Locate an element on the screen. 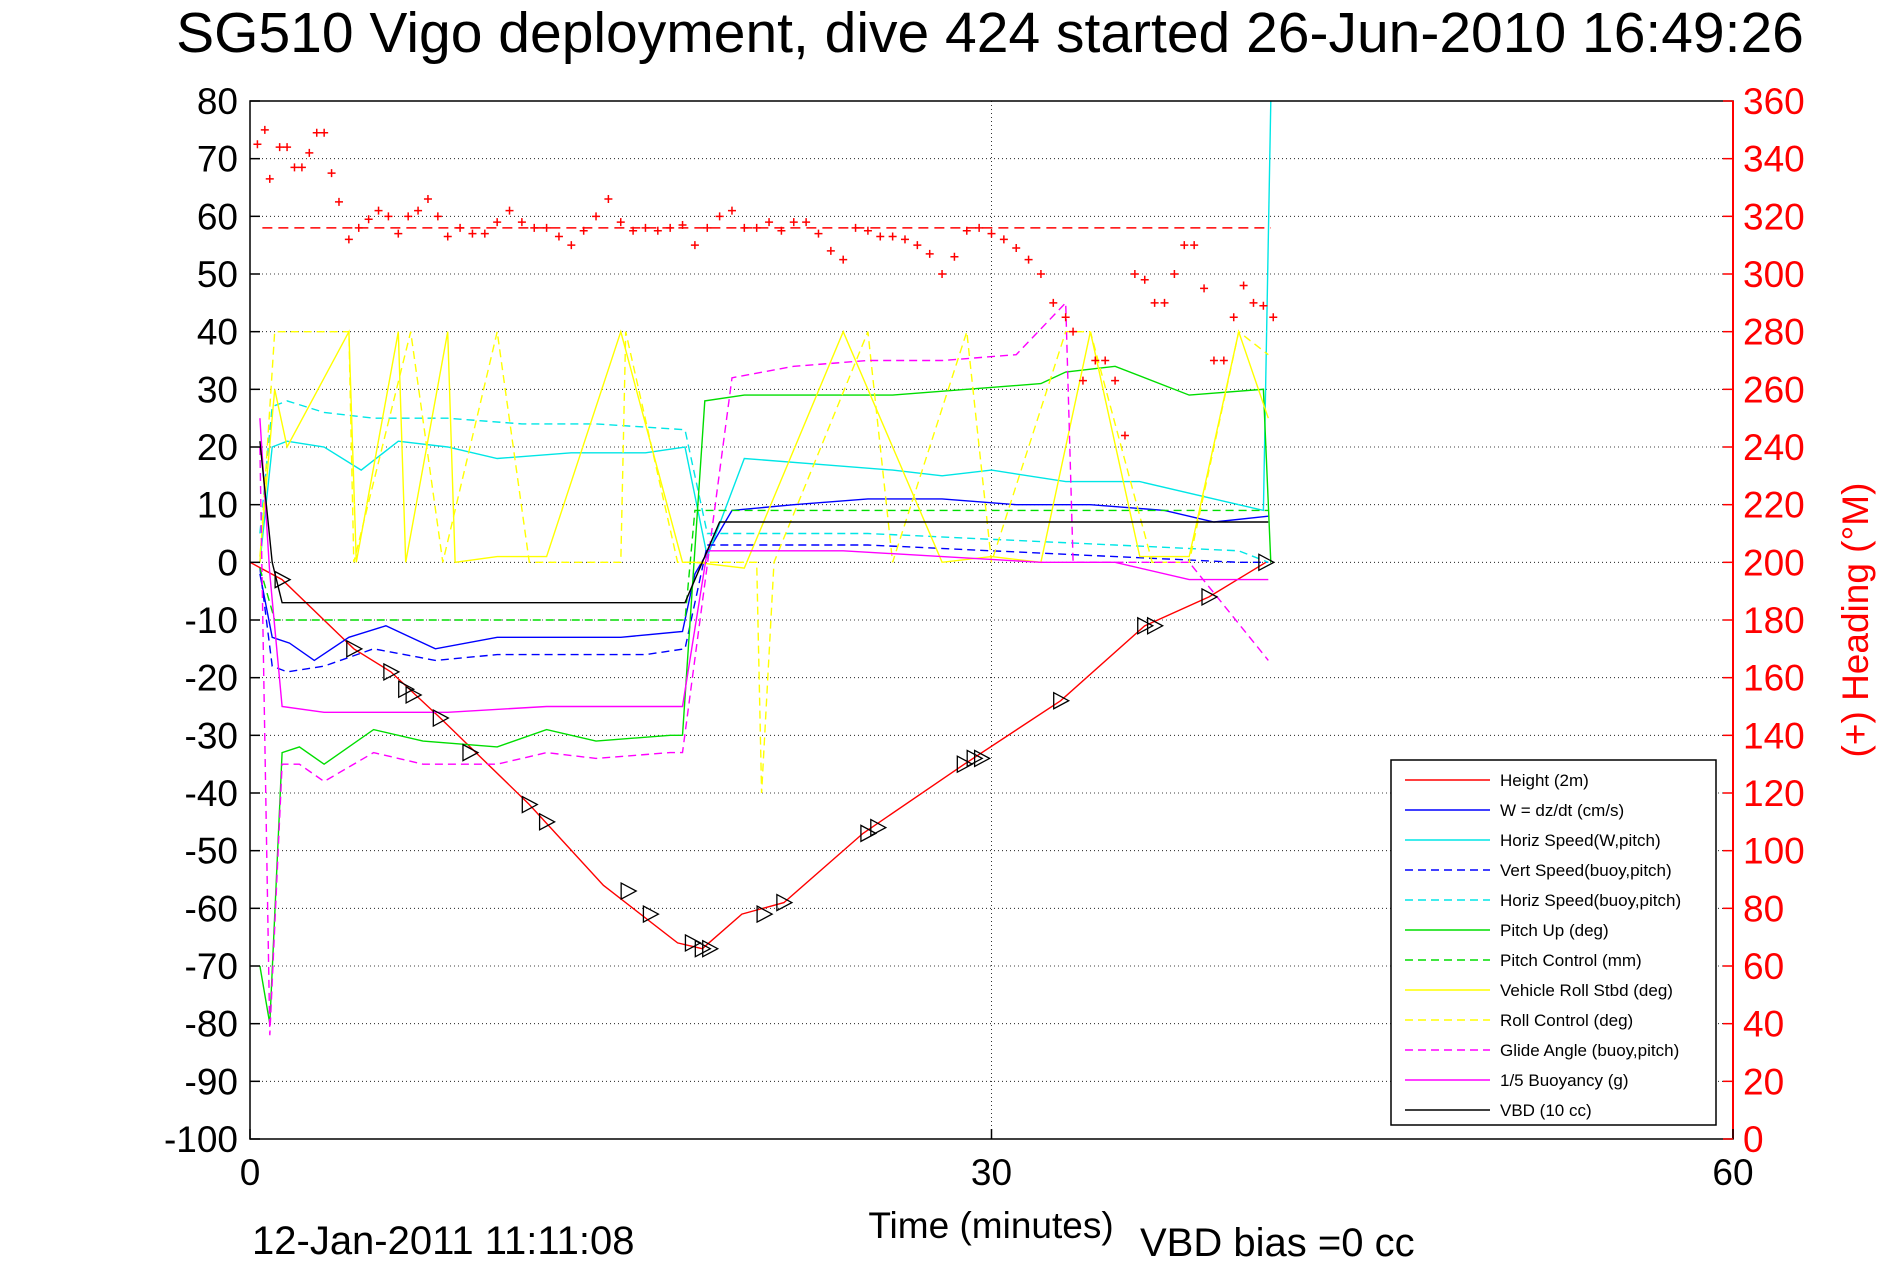 The image size is (1891, 1262). legend-label: Pitch Up (deg) is located at coordinates (1554, 930).